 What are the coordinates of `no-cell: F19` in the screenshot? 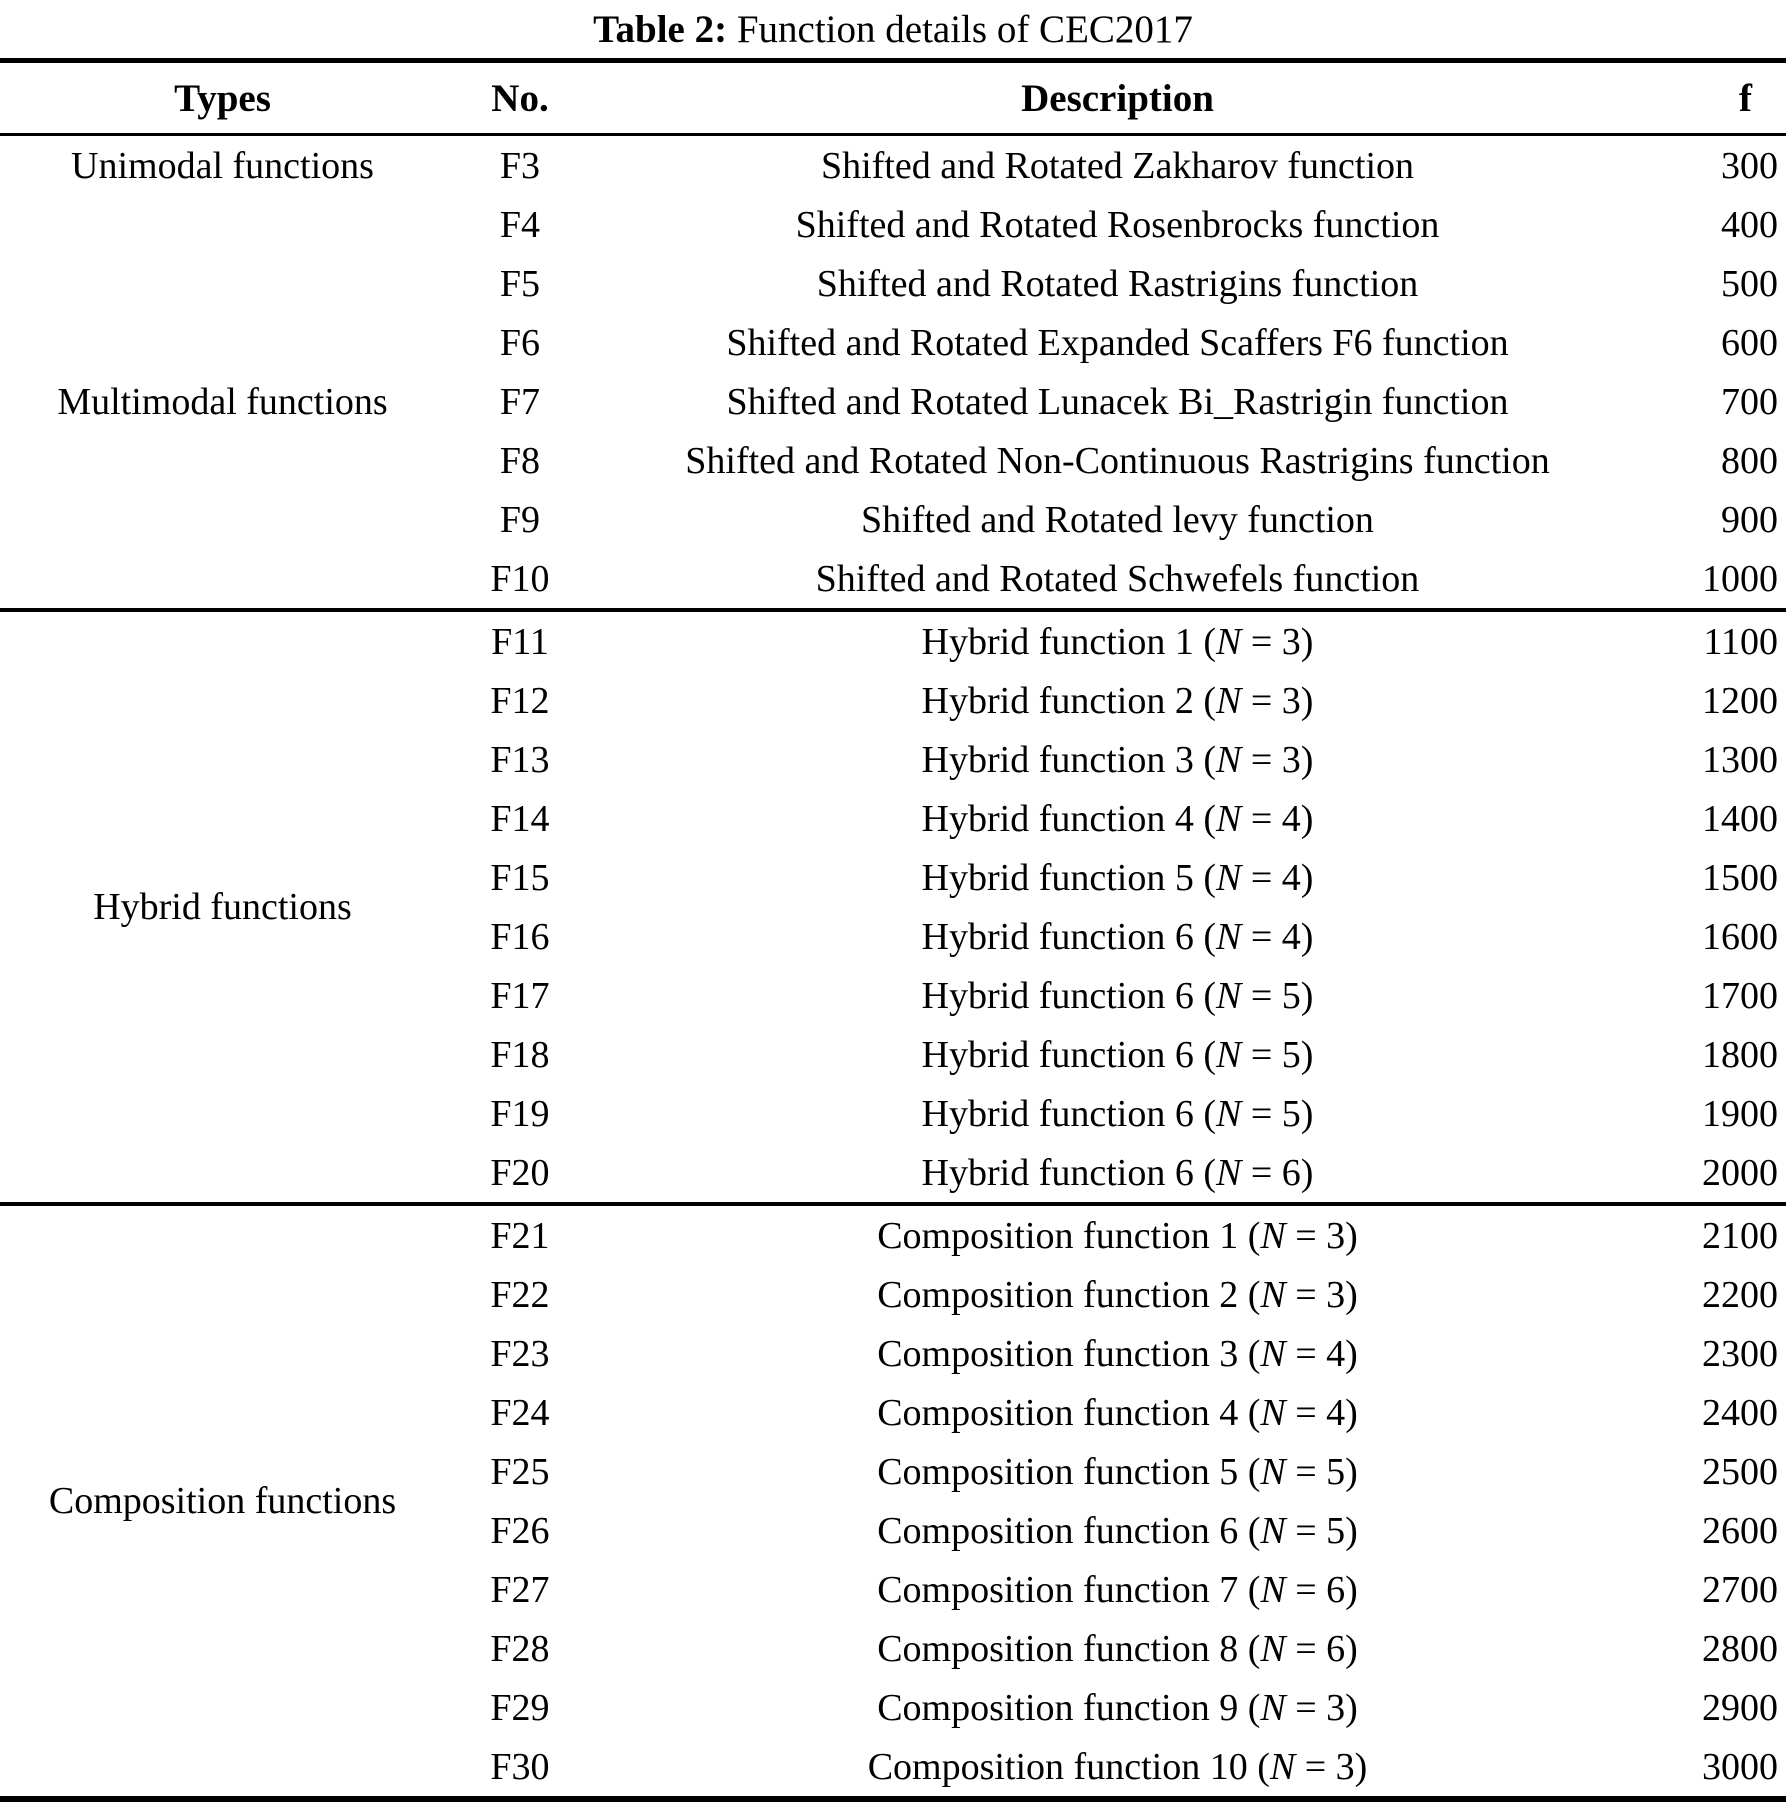 It's located at (520, 1113).